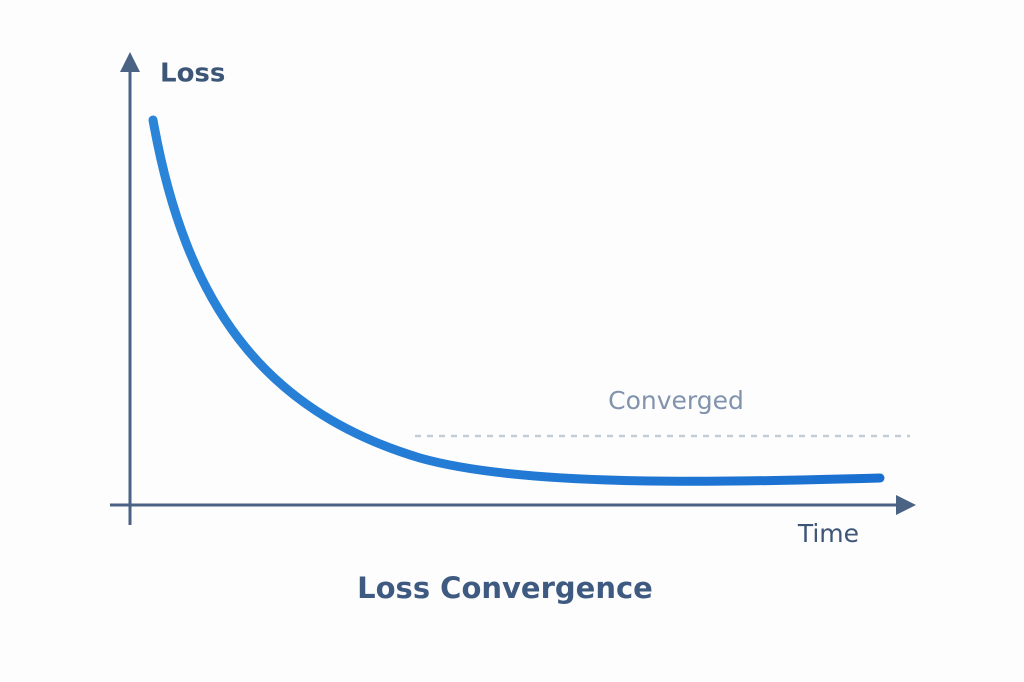  What do you see at coordinates (130, 62) in the screenshot?
I see `y-axis-arrow` at bounding box center [130, 62].